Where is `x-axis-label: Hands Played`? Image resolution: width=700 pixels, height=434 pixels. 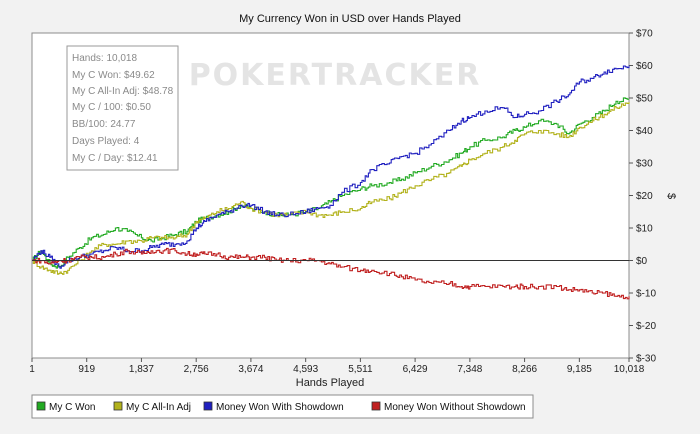 x-axis-label: Hands Played is located at coordinates (330, 383).